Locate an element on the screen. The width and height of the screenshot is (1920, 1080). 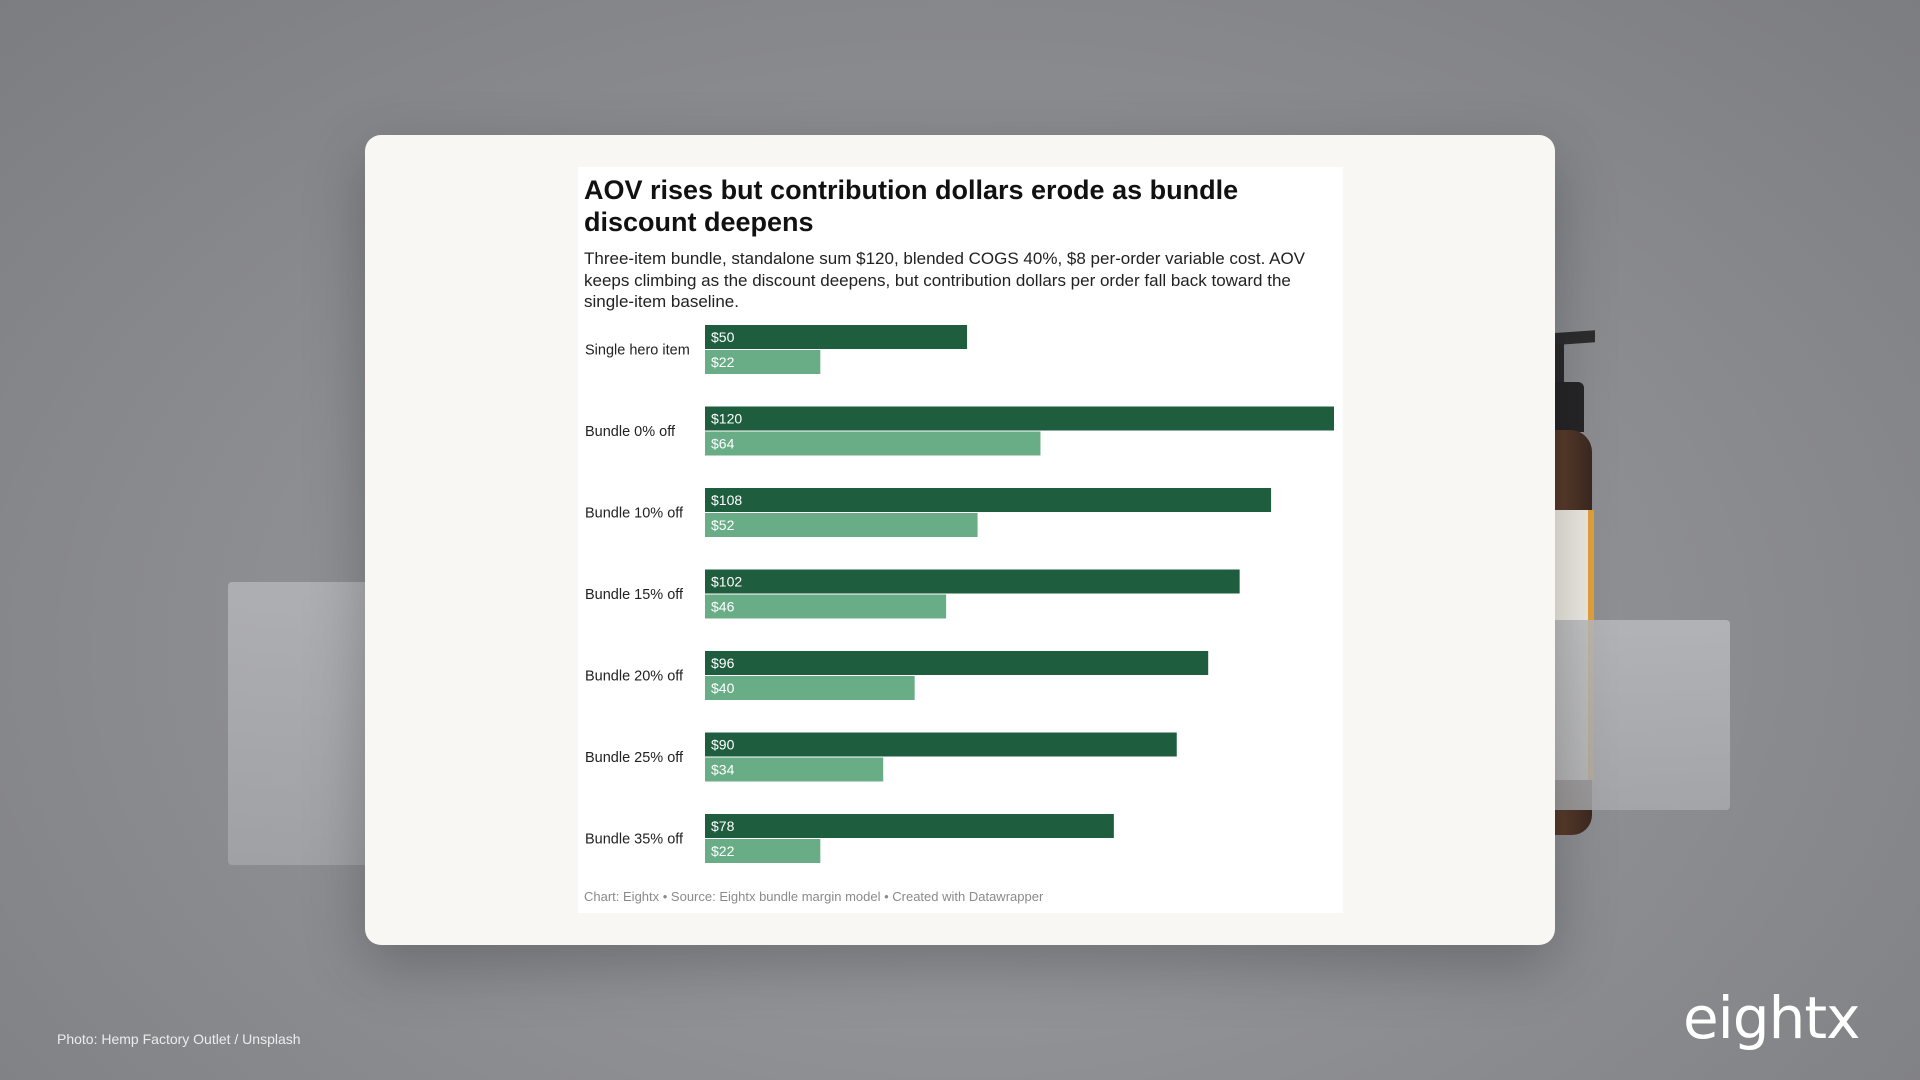
category-label: Bundle 15% off is located at coordinates (634, 595).